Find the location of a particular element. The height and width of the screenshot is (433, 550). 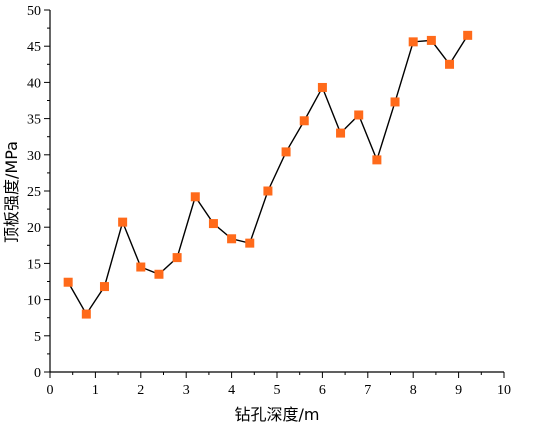

y-tick-label: 40 is located at coordinates (34, 83).